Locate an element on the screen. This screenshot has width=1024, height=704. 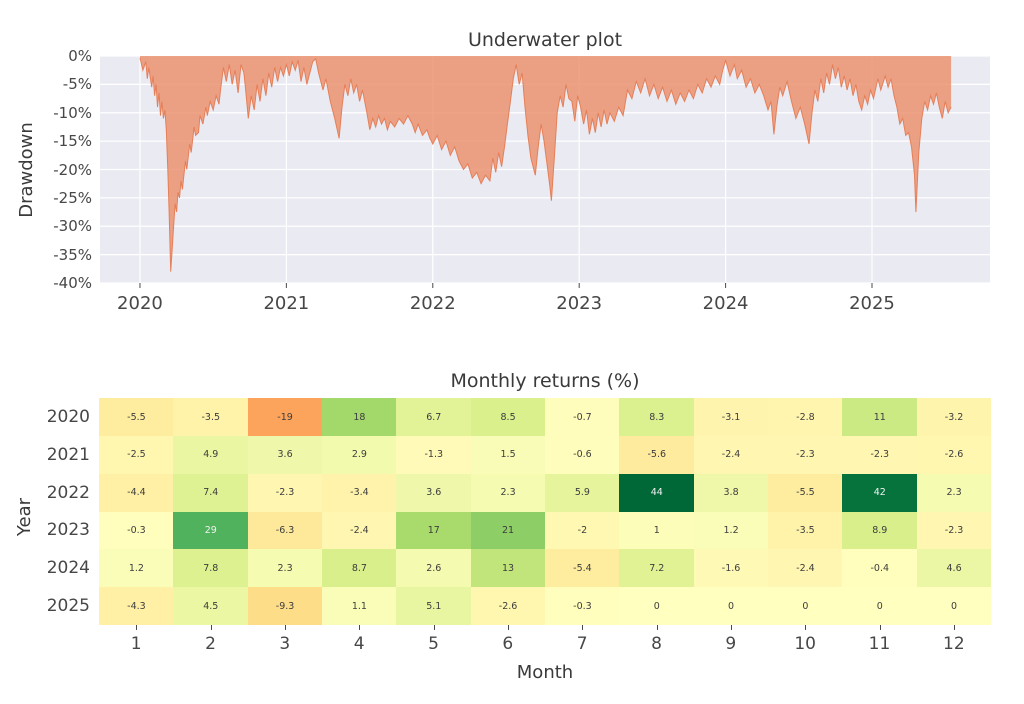
heatmap-cell: -3.4 is located at coordinates (359, 492).